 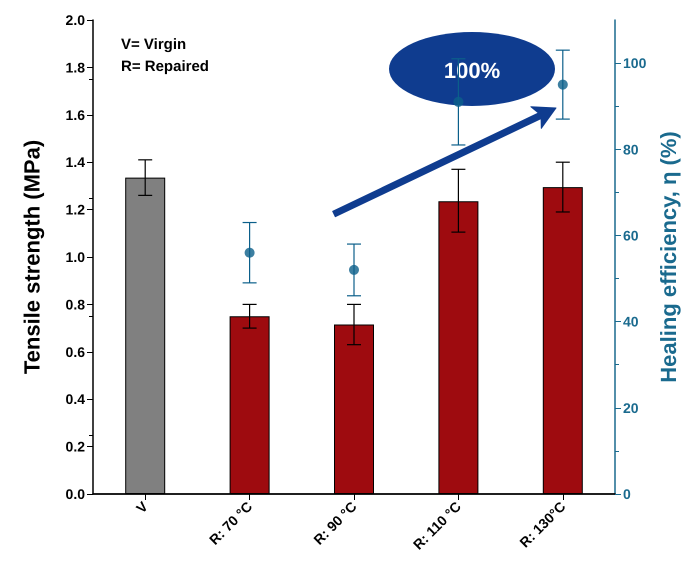 What do you see at coordinates (142, 507) in the screenshot?
I see `x-tick-label: V` at bounding box center [142, 507].